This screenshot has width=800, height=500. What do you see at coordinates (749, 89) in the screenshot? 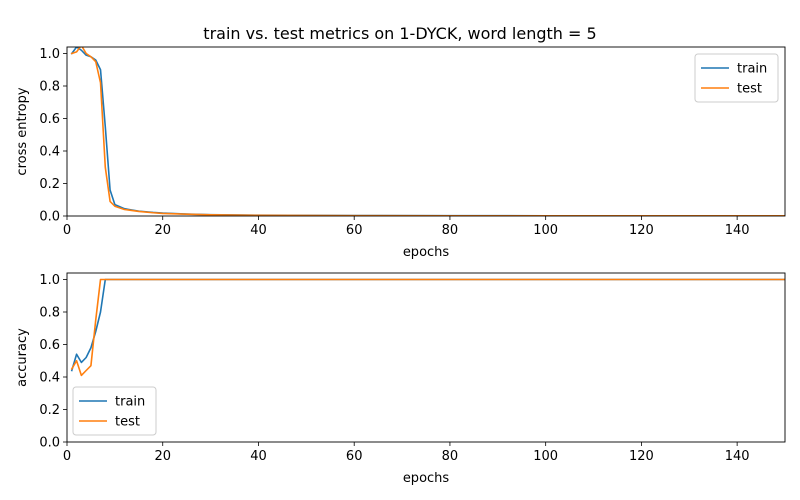
I see `ce-legend-label-test: test` at bounding box center [749, 89].